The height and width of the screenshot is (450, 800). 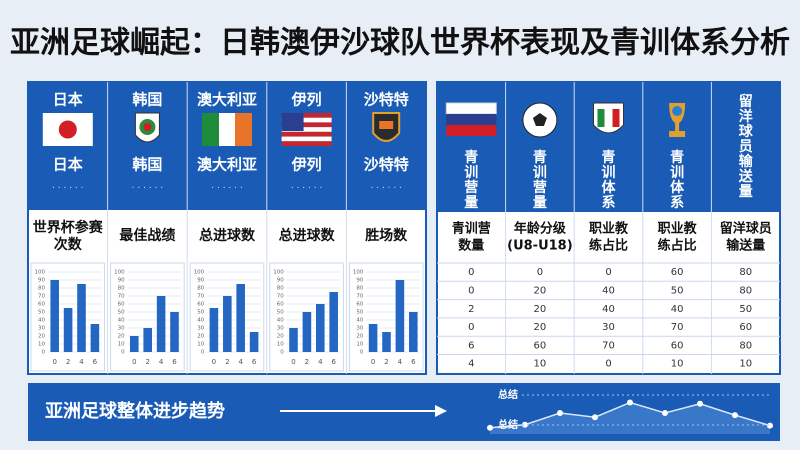 I want to click on column-header: 输送量, so click(x=745, y=246).